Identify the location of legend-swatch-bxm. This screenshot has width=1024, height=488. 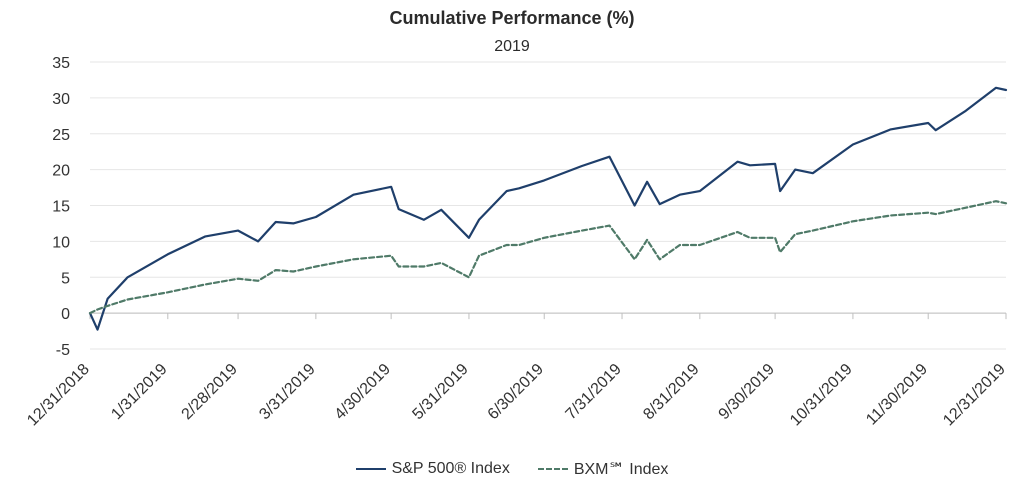
(552, 469).